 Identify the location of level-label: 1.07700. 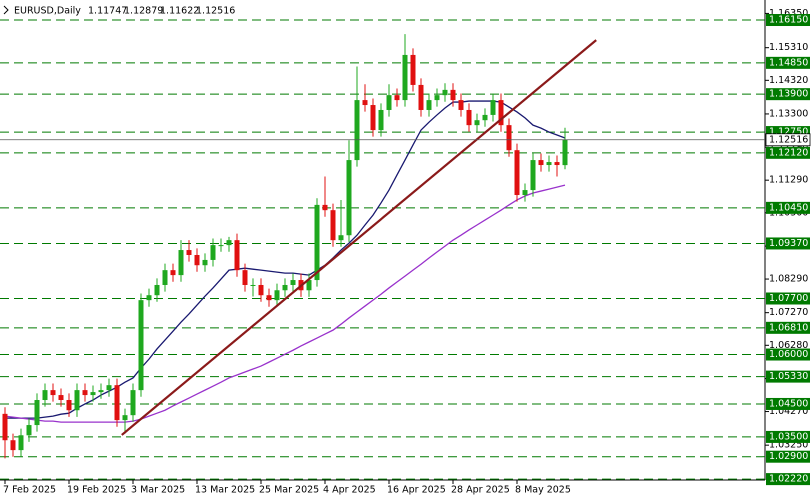
(788, 298).